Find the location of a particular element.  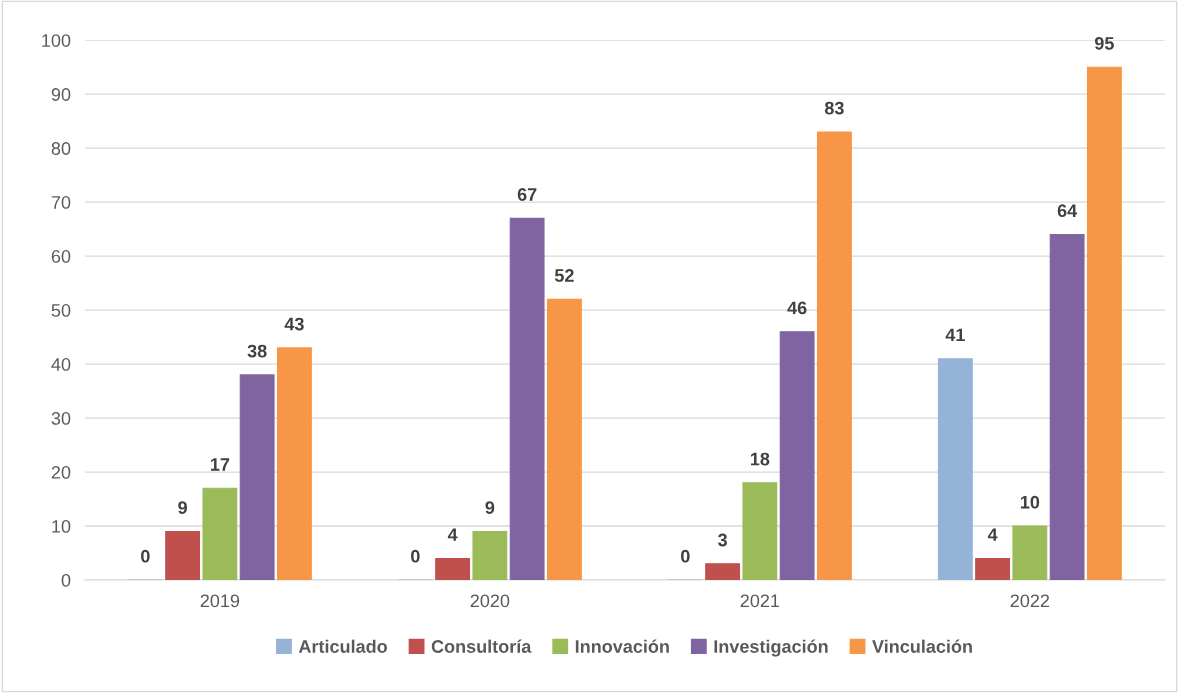

data-label: 38 is located at coordinates (257, 351).